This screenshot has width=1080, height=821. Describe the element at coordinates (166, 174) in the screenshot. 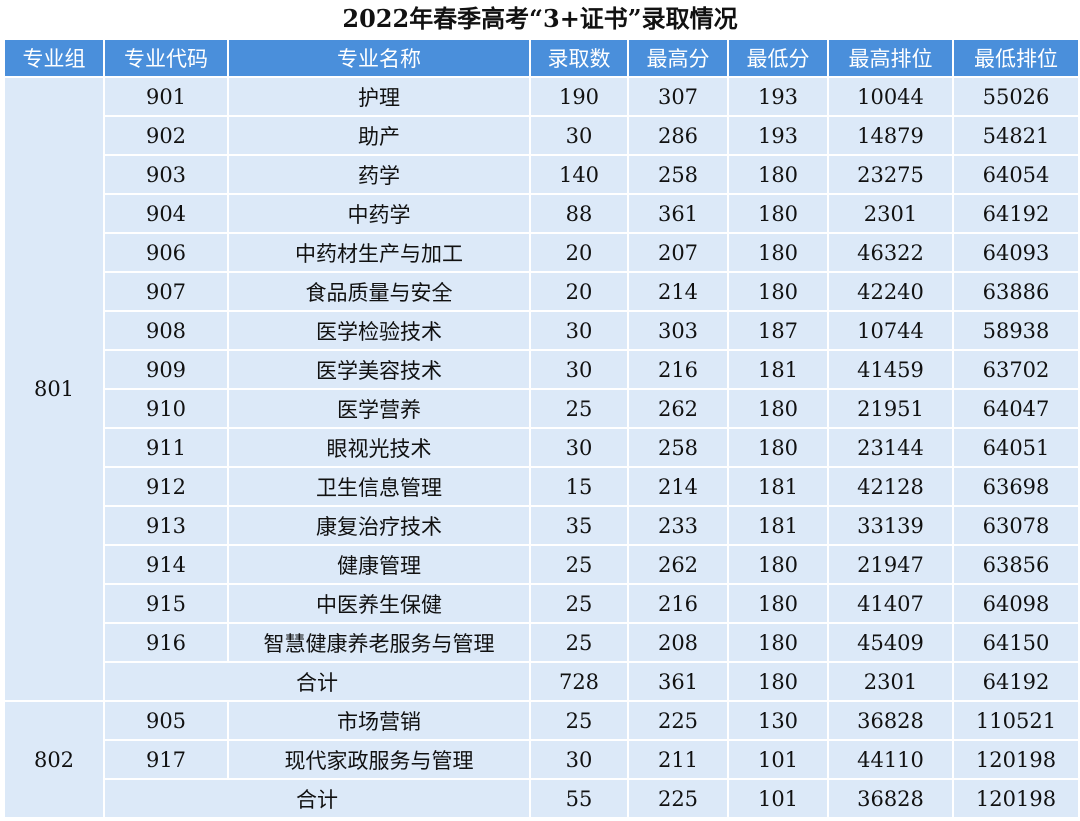

I see `table-cell: 903` at that location.